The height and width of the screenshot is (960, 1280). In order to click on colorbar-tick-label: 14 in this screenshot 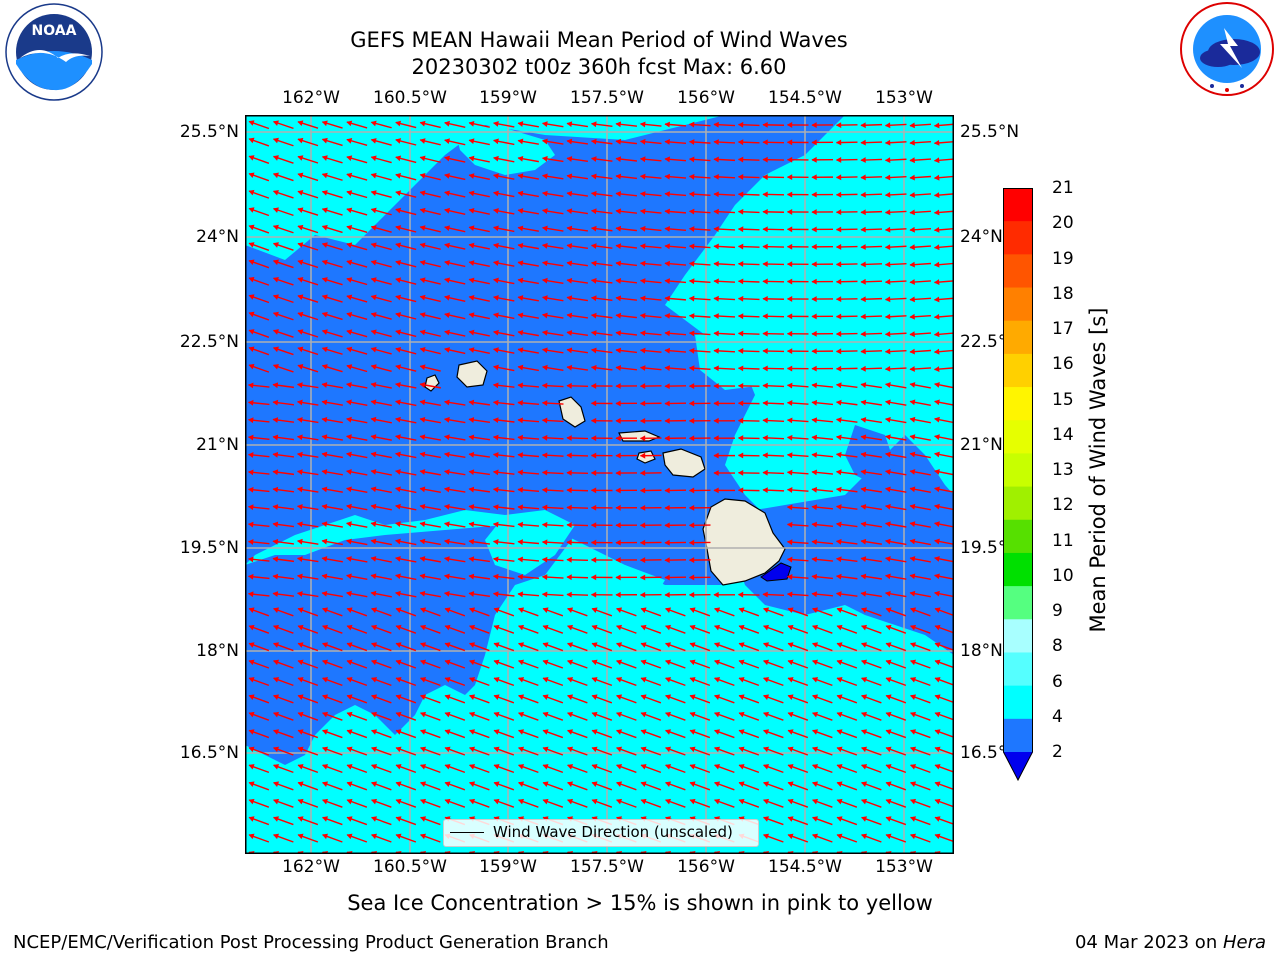, I will do `click(1063, 434)`.